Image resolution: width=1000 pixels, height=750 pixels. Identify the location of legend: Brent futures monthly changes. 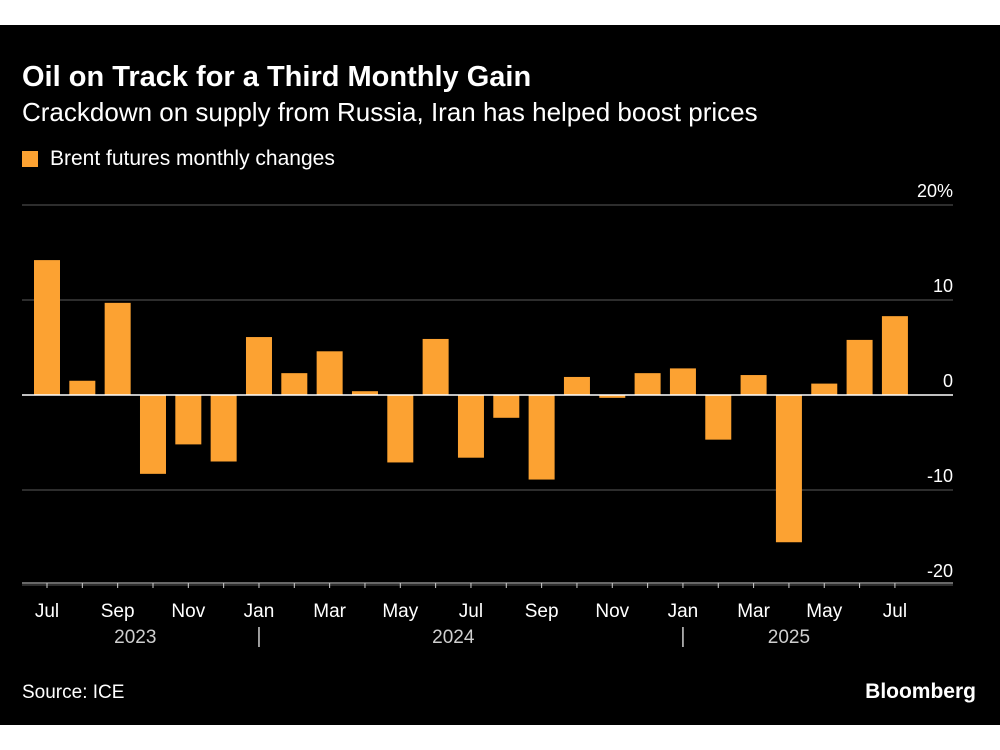
(178, 159).